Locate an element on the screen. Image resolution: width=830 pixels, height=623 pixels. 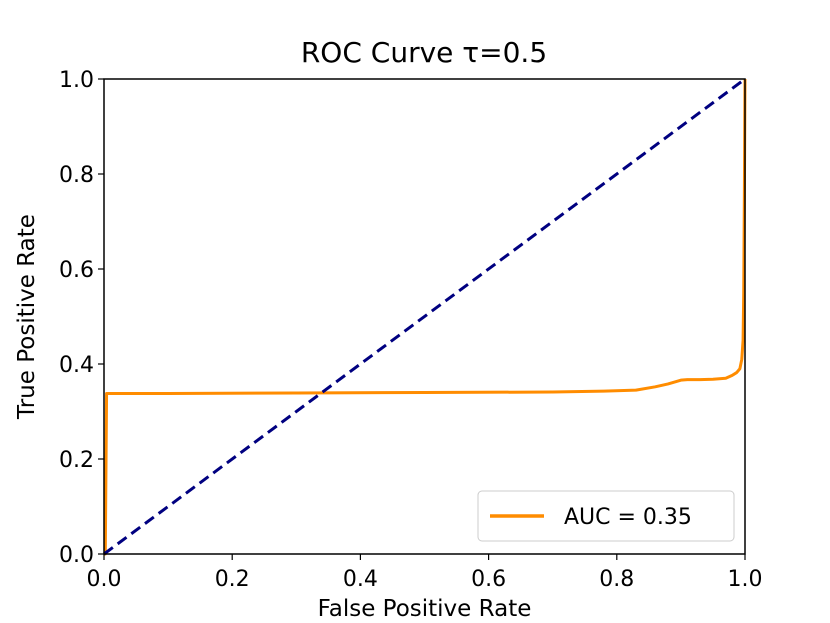
x-tick-label: 0.8 is located at coordinates (616, 579).